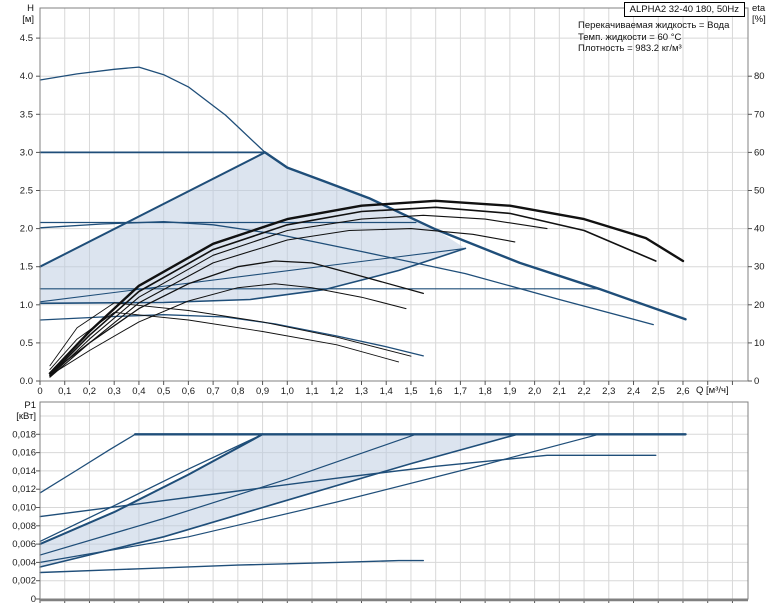 This screenshot has height=611, width=774. I want to click on y-tick-label: 0,016, so click(24, 453).